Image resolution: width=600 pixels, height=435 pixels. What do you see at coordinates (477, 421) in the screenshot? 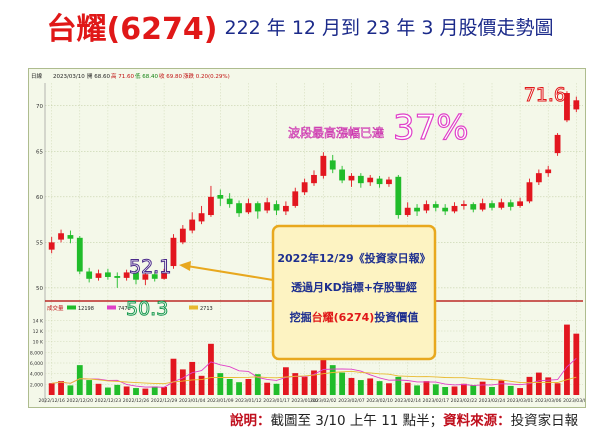
I see `footnote-label-source: 資料來源：` at bounding box center [477, 421].